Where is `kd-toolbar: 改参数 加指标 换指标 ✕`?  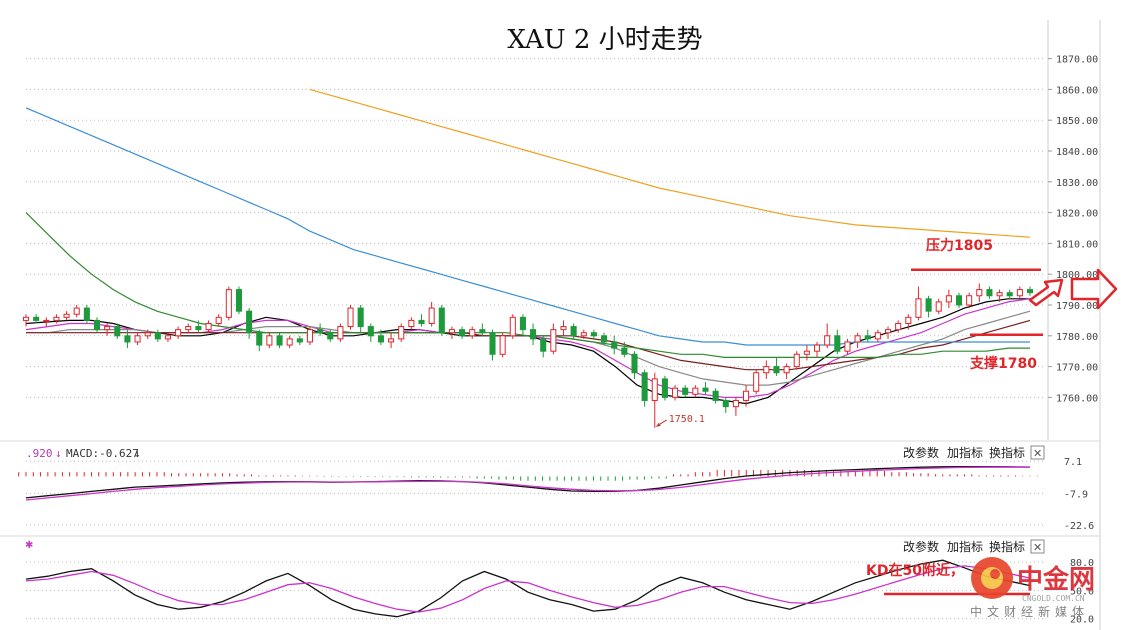
kd-toolbar: 改参数 加指标 换指标 ✕ is located at coordinates (974, 546).